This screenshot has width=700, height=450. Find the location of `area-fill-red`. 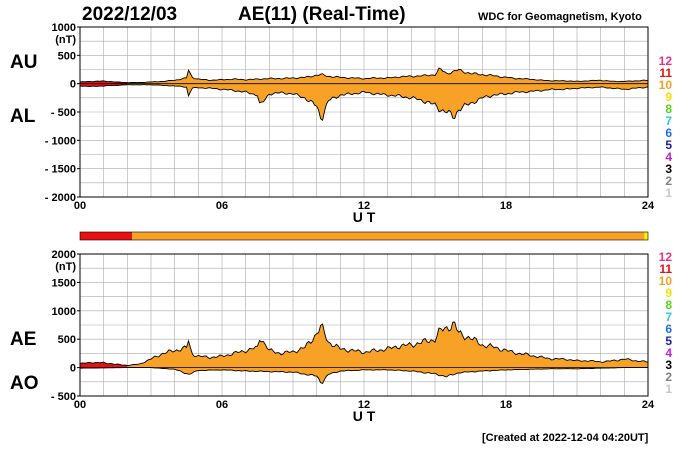

area-fill-red is located at coordinates (104, 365).